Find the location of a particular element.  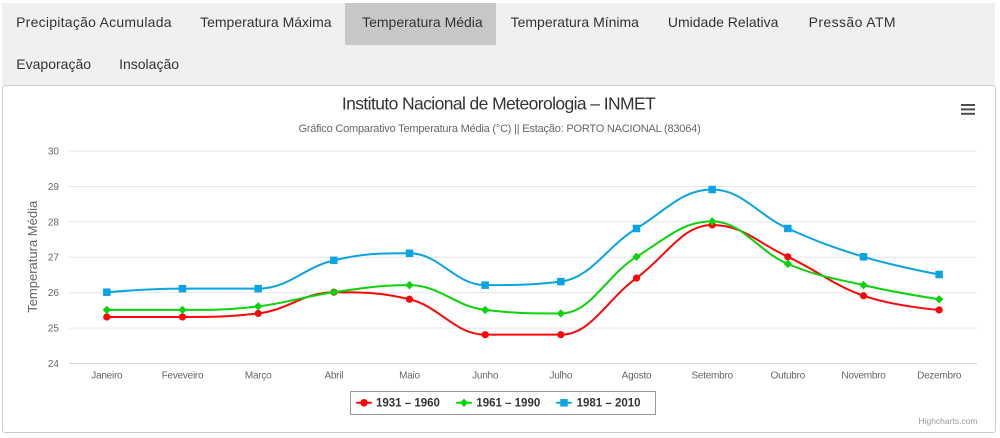

svg-text: 25 is located at coordinates (54, 329).